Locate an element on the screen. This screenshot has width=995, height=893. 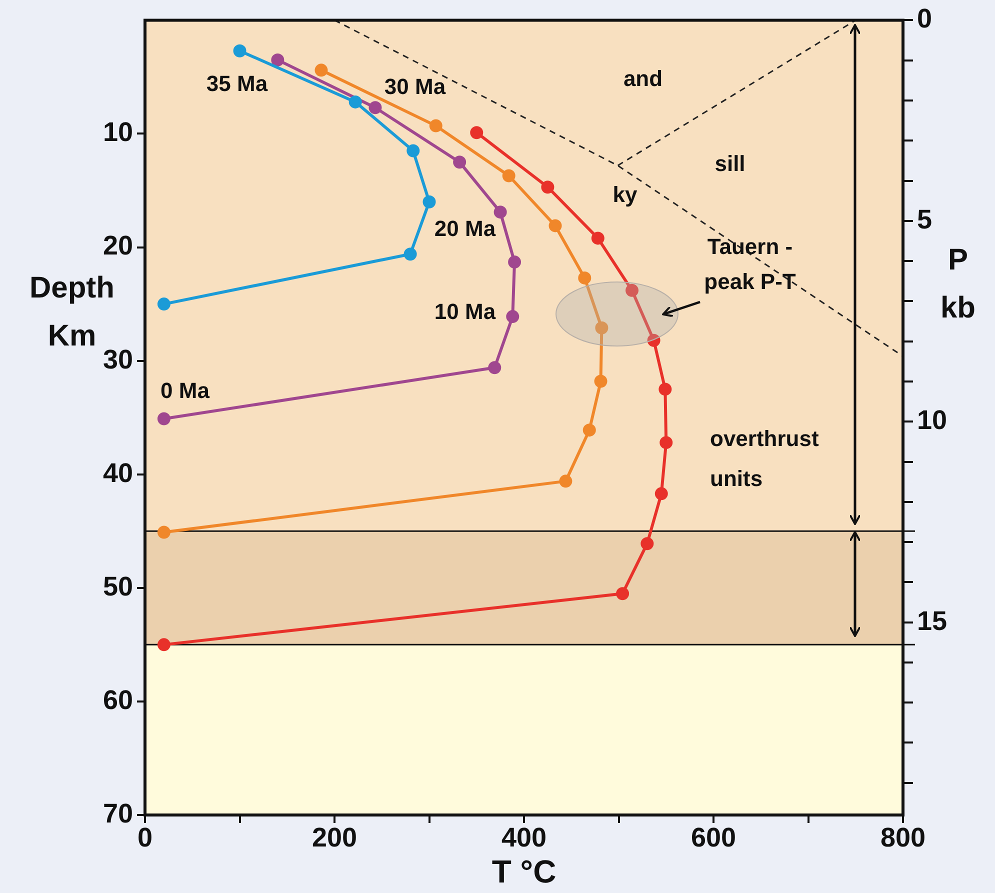
x-tick-label: 200 is located at coordinates (335, 837).